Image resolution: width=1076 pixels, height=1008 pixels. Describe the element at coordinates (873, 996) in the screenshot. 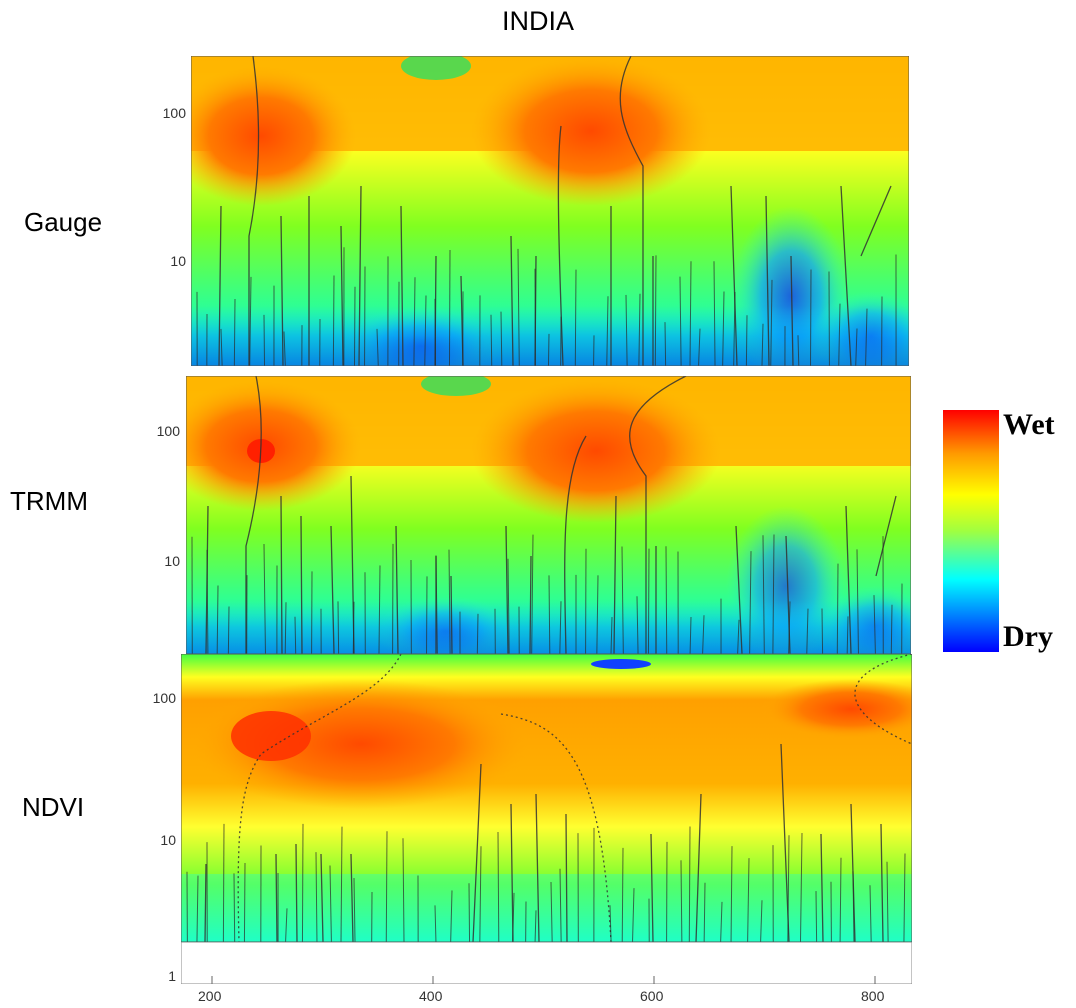

I see `xtick-800: 800` at that location.